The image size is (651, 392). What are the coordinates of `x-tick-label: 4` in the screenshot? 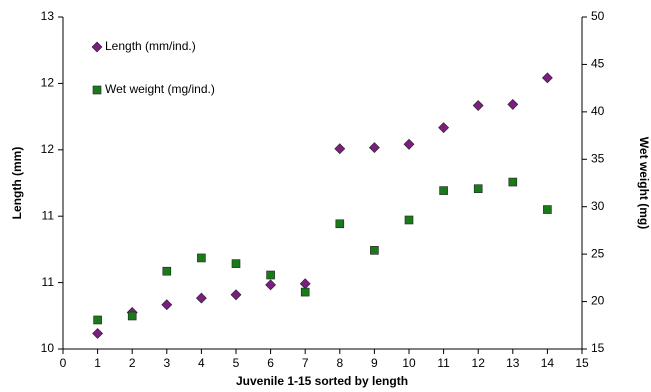 It's located at (201, 363).